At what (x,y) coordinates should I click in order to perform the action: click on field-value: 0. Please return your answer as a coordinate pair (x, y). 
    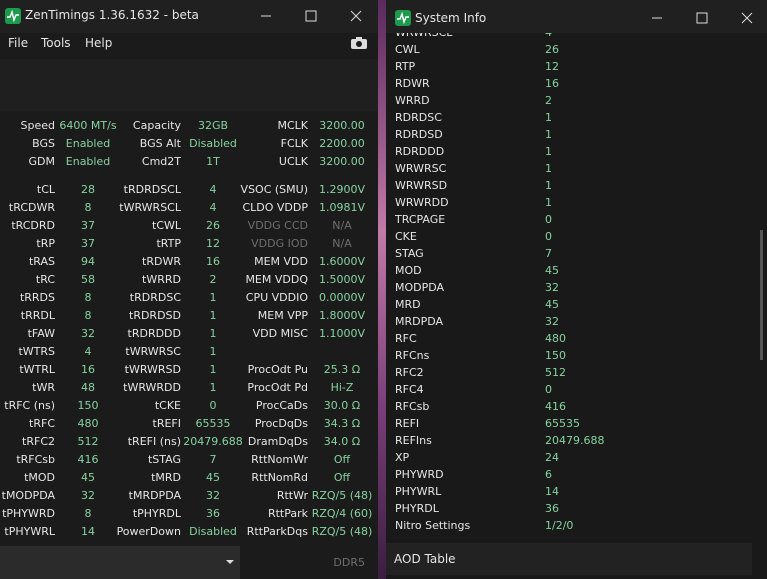
    Looking at the image, I should click on (213, 405).